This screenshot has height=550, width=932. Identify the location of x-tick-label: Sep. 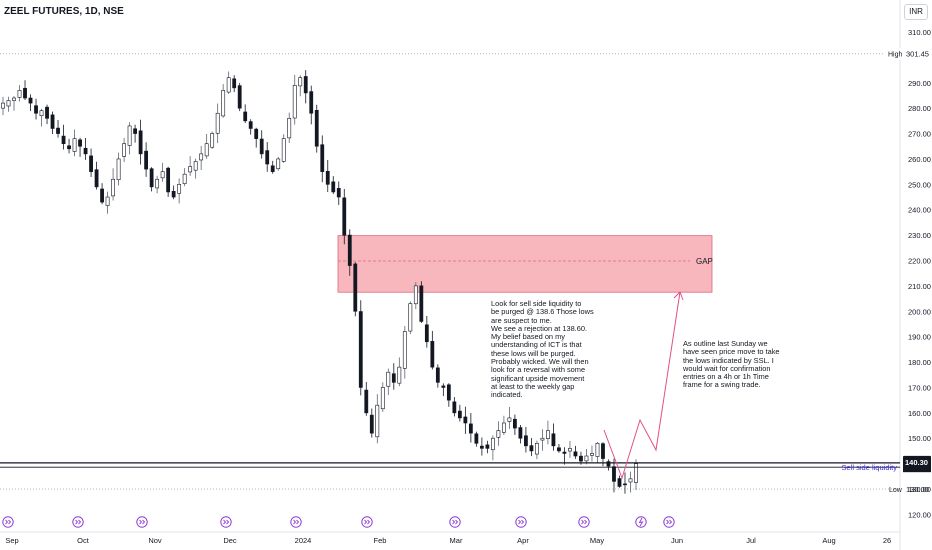
(11, 540).